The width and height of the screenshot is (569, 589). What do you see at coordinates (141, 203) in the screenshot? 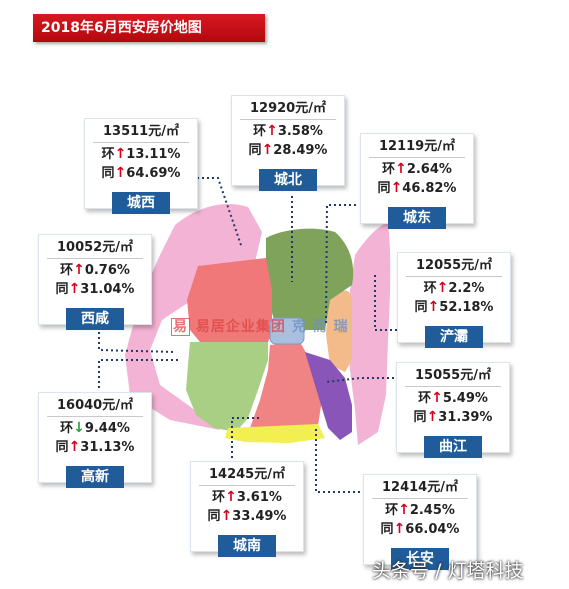
I see `district-name-badge: 城西` at bounding box center [141, 203].